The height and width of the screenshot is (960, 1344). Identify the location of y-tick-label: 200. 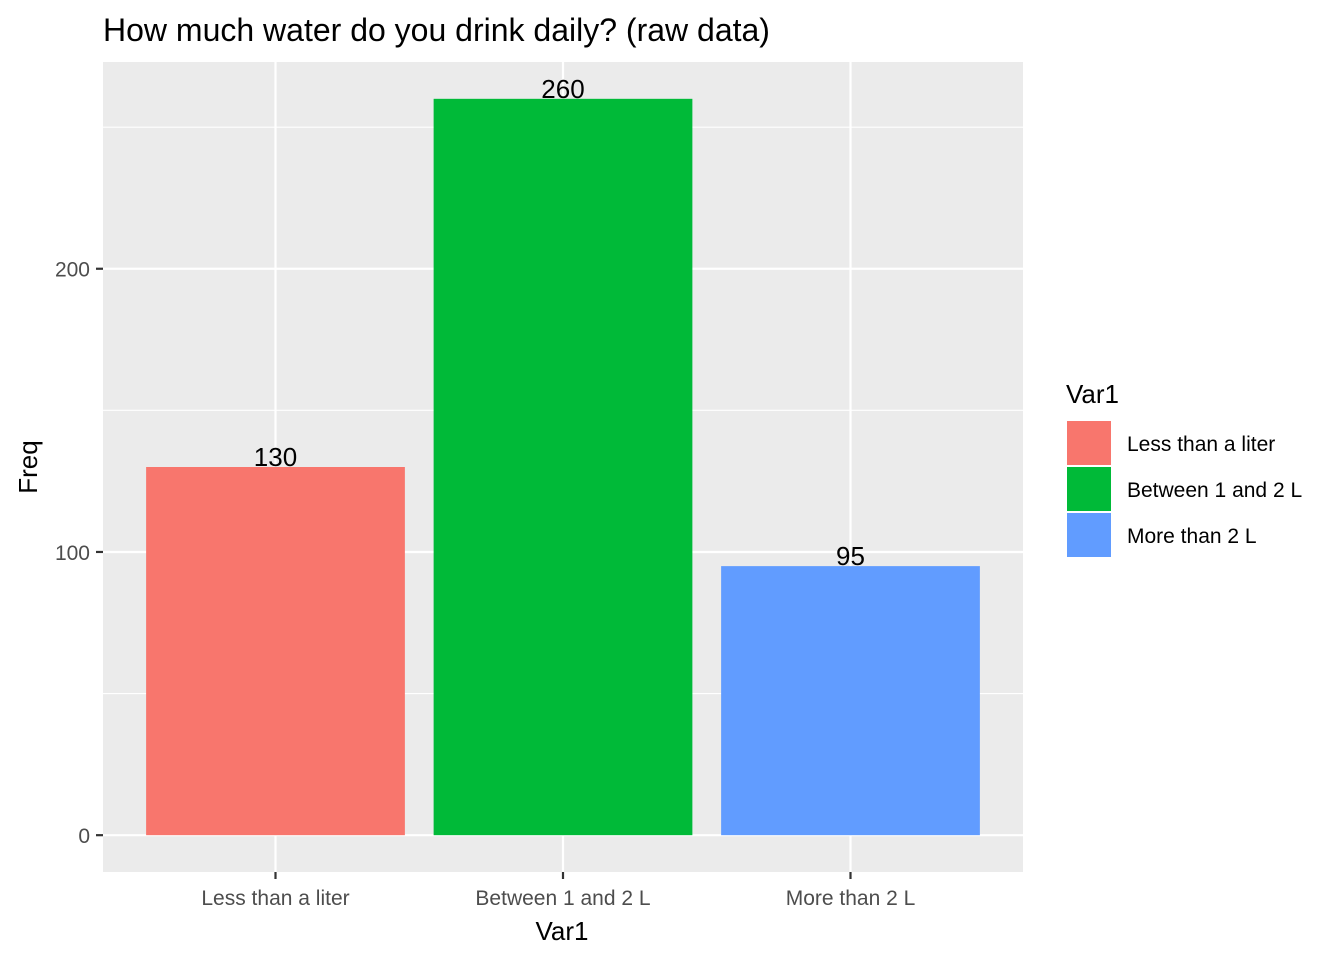
(72, 270).